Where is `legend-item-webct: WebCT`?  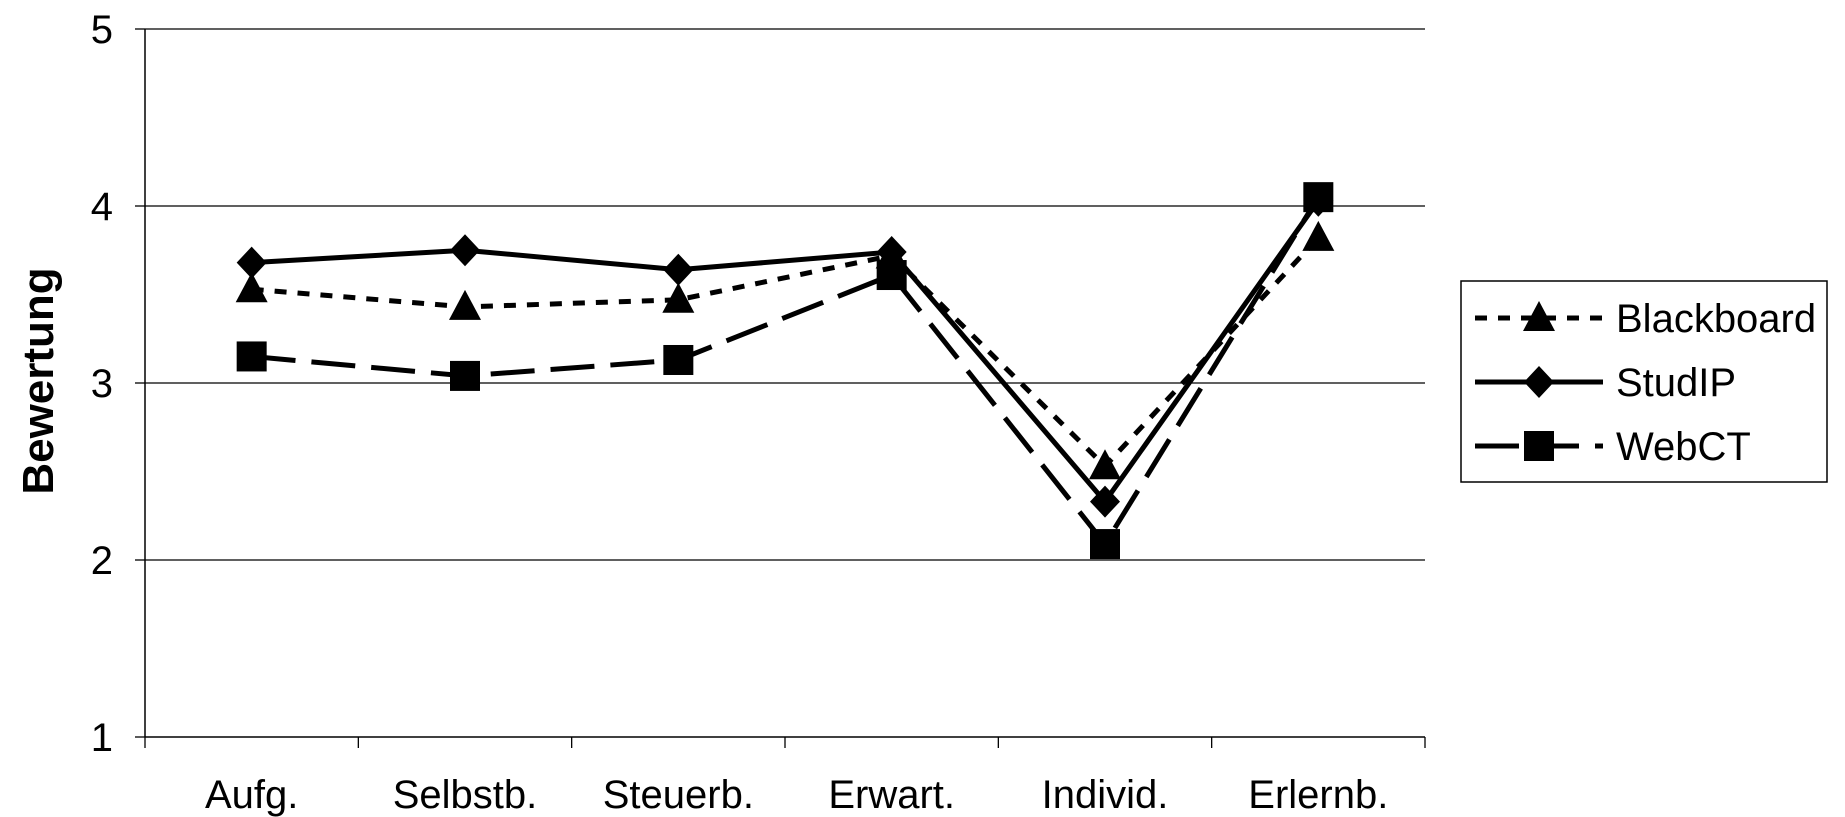 legend-item-webct: WebCT is located at coordinates (1613, 447).